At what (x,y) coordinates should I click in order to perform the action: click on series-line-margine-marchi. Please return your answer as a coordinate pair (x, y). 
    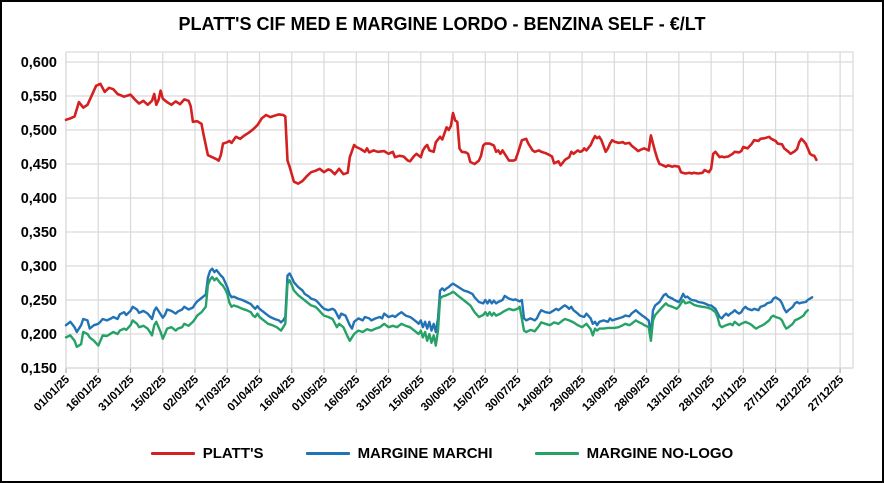
    Looking at the image, I should click on (439, 301).